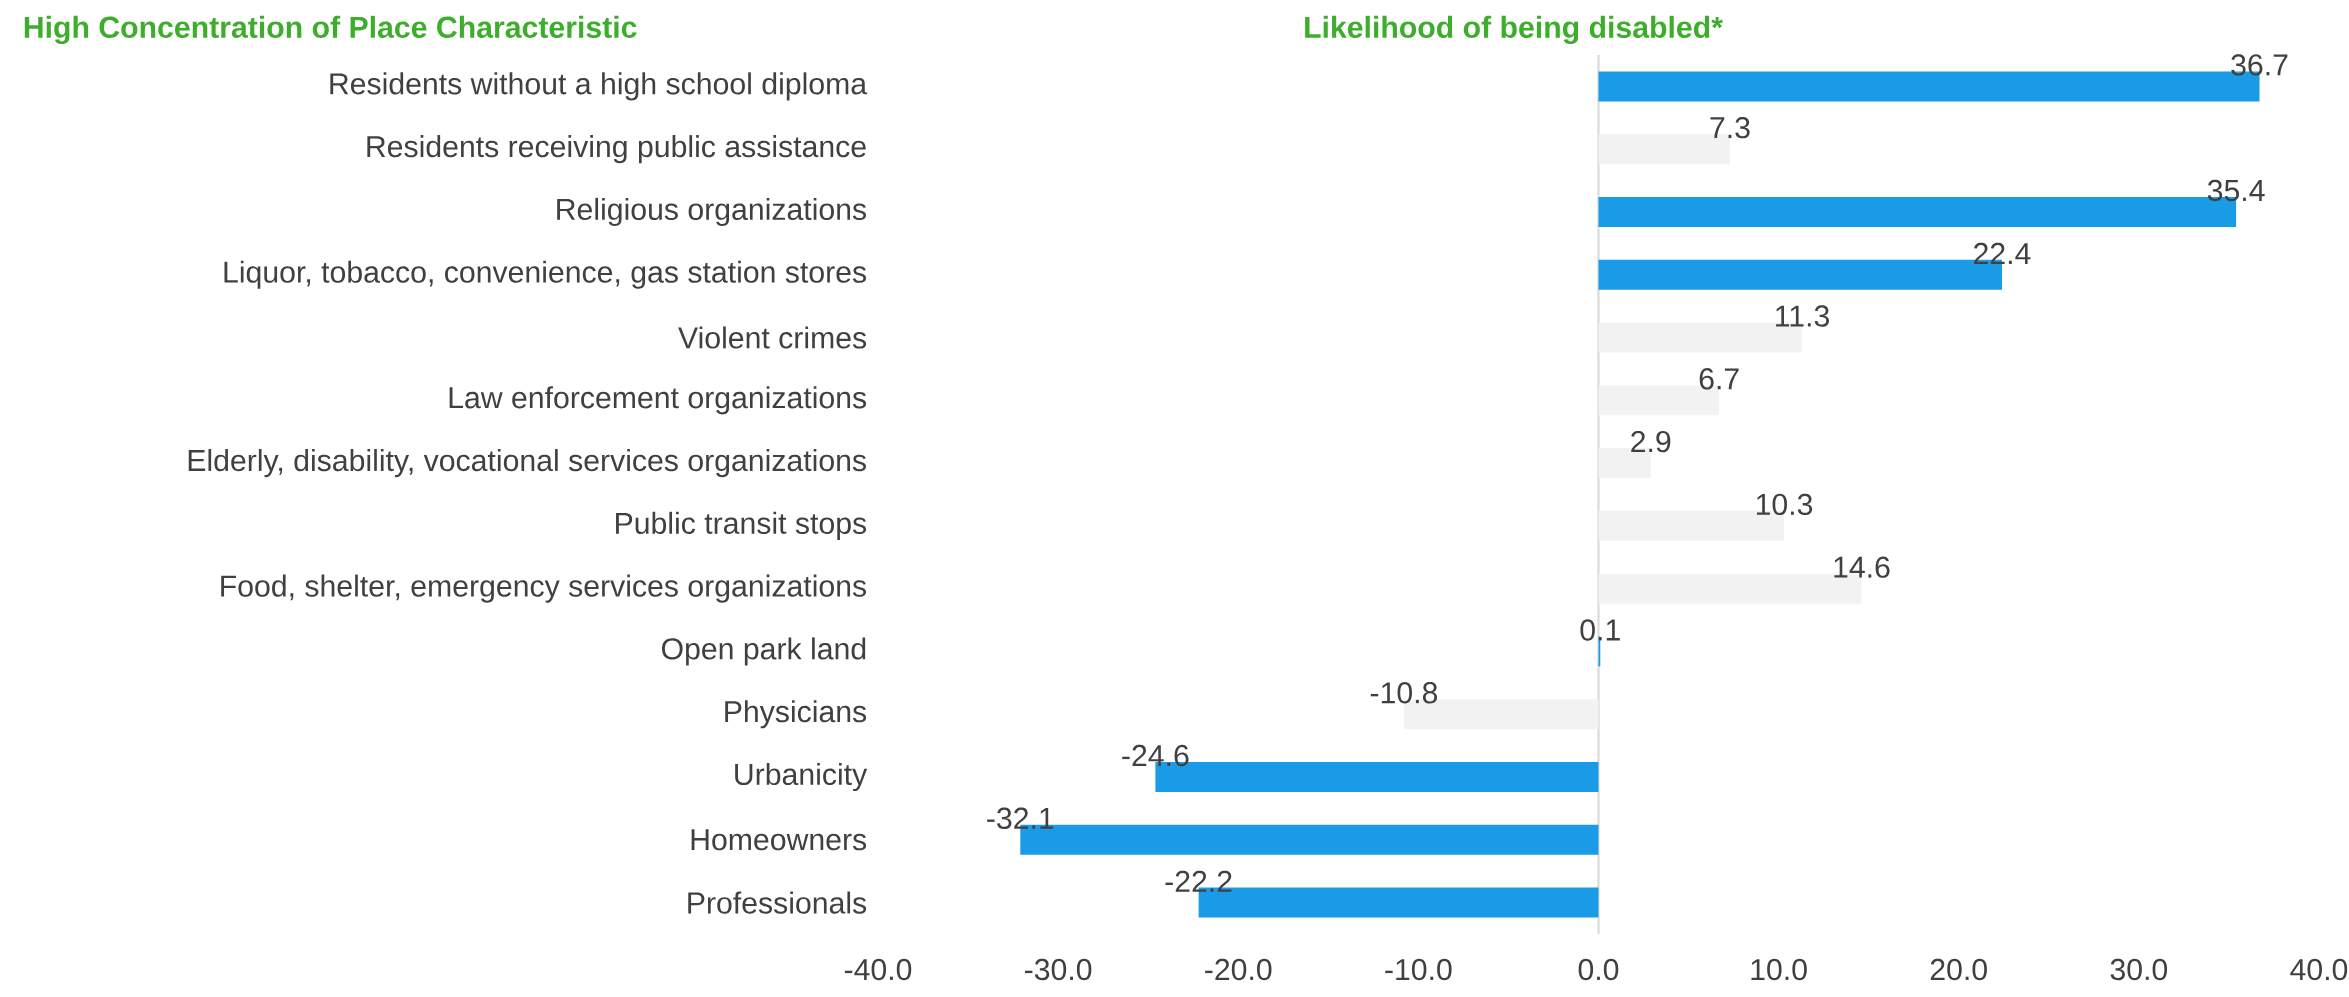 The image size is (2349, 997). What do you see at coordinates (1514, 30) in the screenshot?
I see `chart-title: Likelihood of being disabled*` at bounding box center [1514, 30].